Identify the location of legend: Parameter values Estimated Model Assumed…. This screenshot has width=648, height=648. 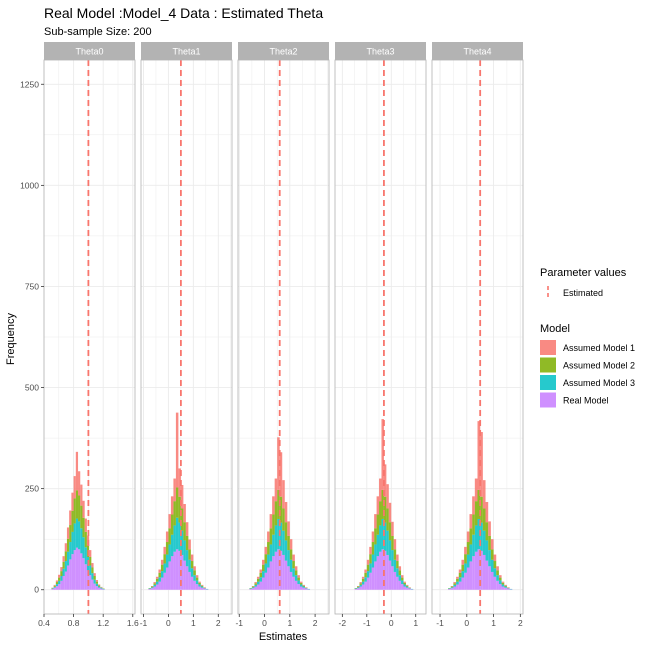
(587, 337).